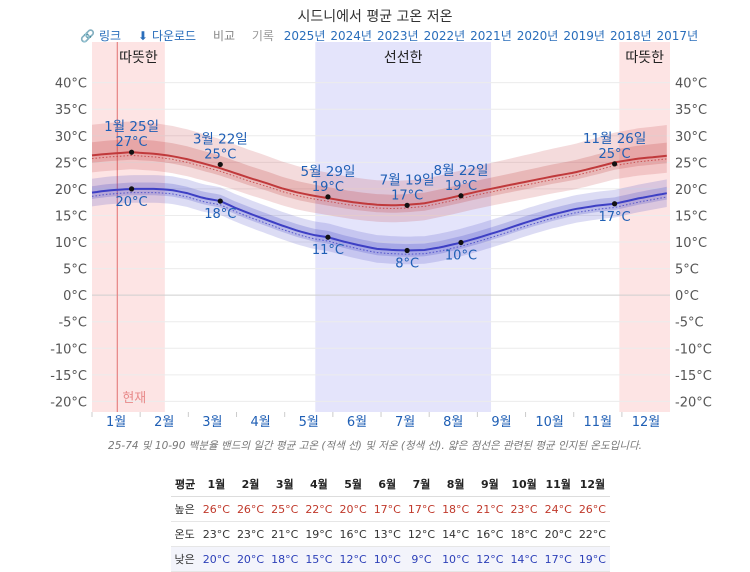  What do you see at coordinates (677, 36) in the screenshot?
I see `year-link-8: 2017년` at bounding box center [677, 36].